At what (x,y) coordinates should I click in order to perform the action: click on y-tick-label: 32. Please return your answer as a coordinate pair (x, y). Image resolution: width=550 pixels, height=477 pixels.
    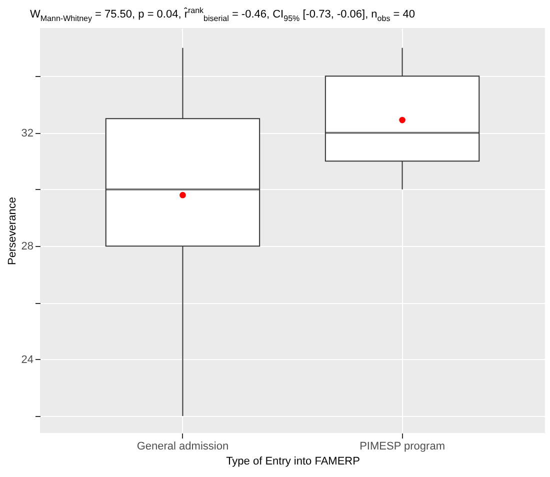
    Looking at the image, I should click on (27, 133).